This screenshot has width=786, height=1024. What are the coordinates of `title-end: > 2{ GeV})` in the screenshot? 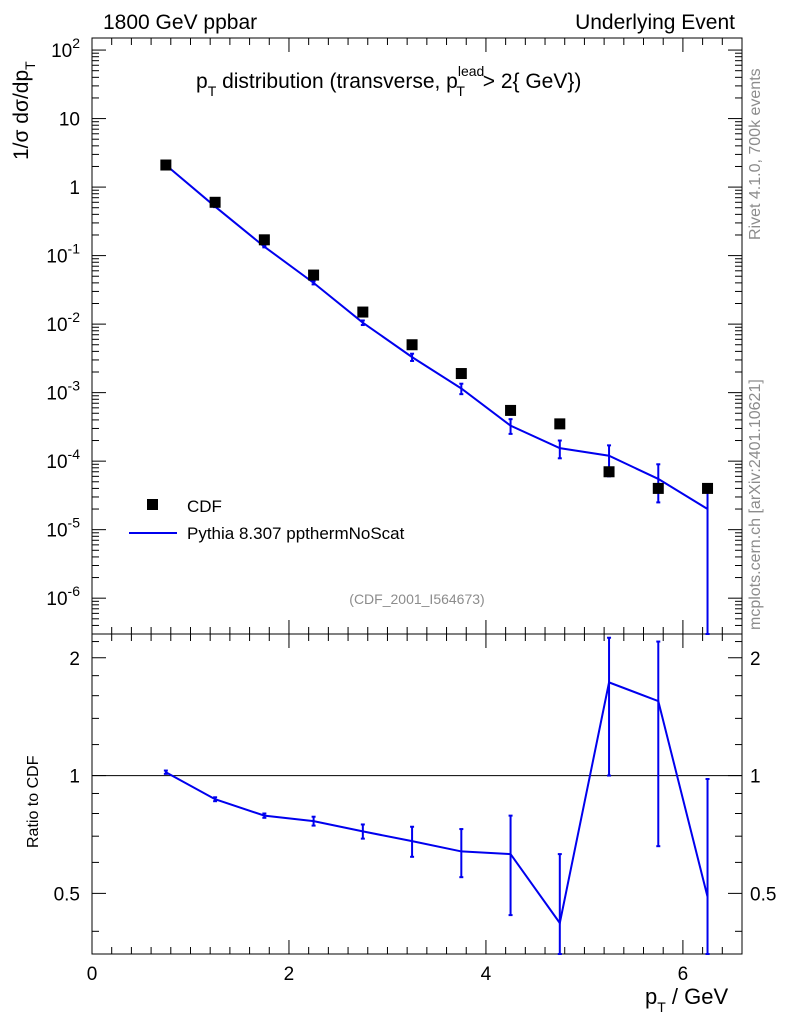 It's located at (529, 81).